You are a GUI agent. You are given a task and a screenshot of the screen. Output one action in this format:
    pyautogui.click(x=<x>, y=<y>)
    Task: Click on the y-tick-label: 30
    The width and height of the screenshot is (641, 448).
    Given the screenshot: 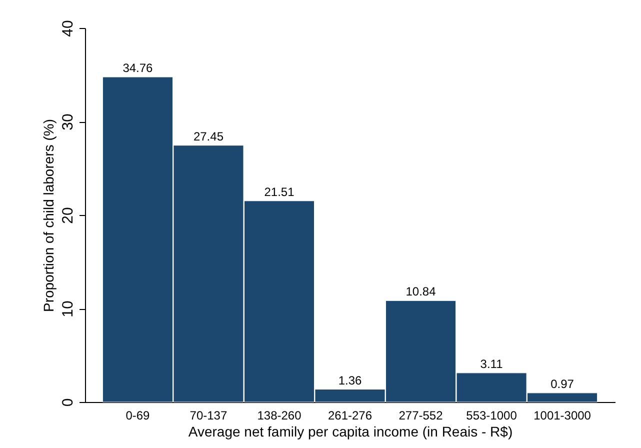 What is the action you would take?
    pyautogui.click(x=68, y=122)
    